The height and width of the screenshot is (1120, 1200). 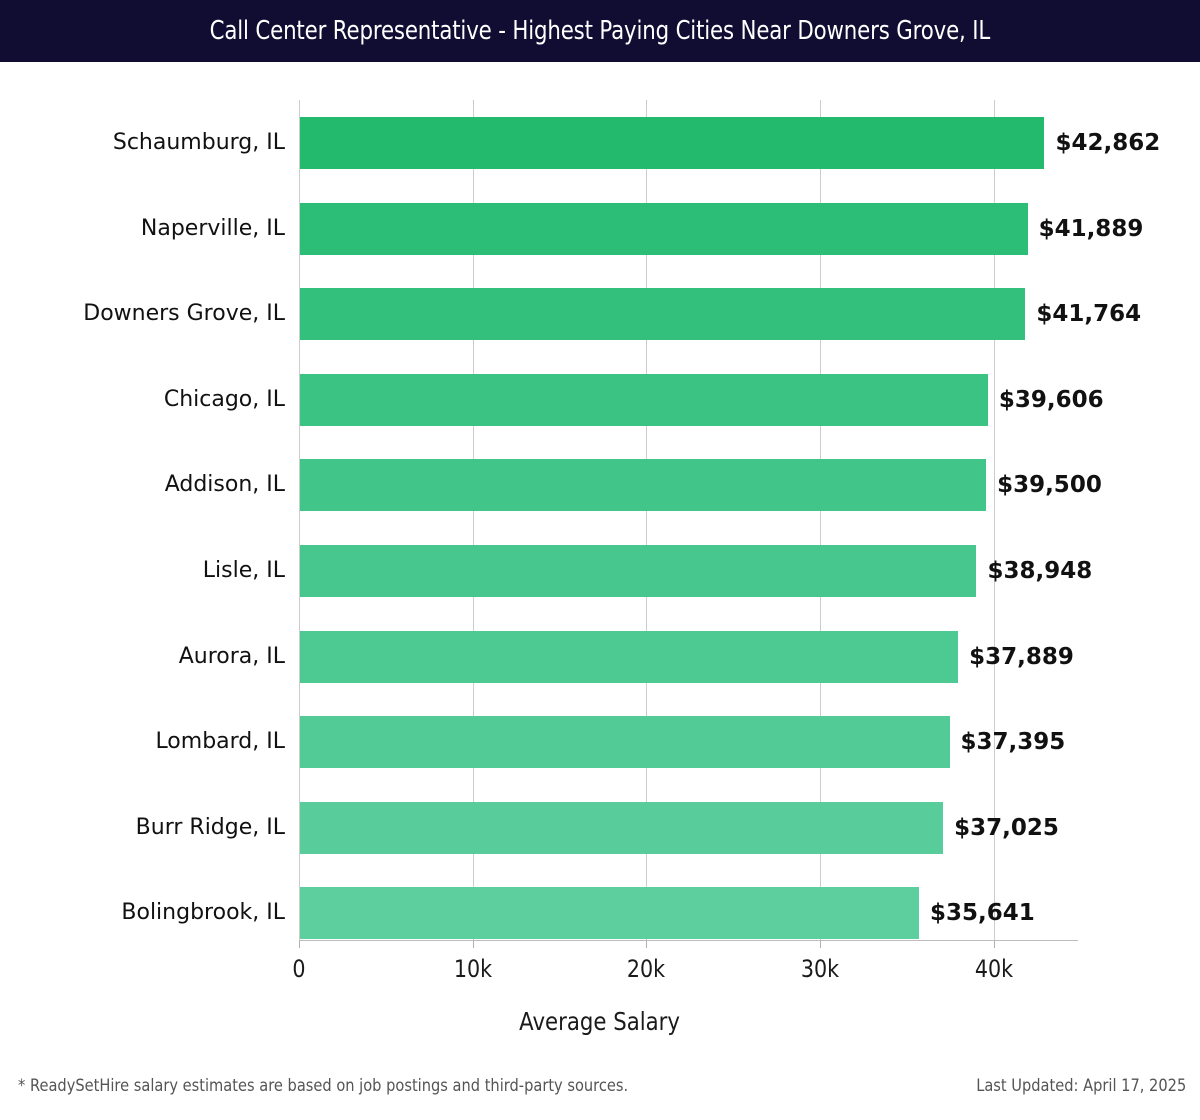 I want to click on footer-last-updated: Last Updated: April 17, 2025, so click(x=1064, y=1086).